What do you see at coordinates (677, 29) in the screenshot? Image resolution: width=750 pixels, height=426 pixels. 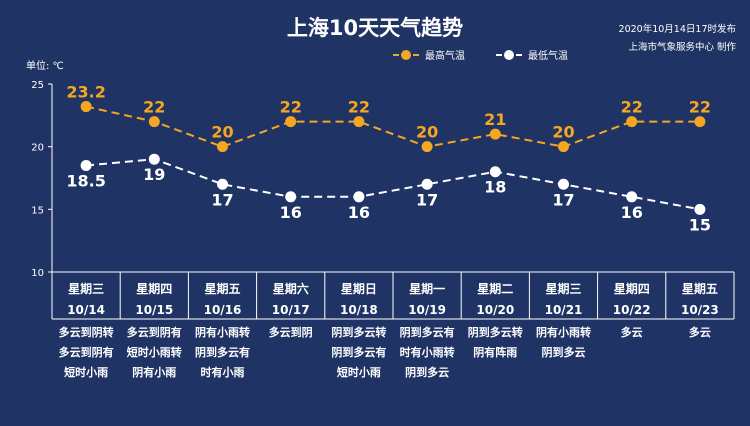 I see `publish-time: 2020年10月14日17时发布` at bounding box center [677, 29].